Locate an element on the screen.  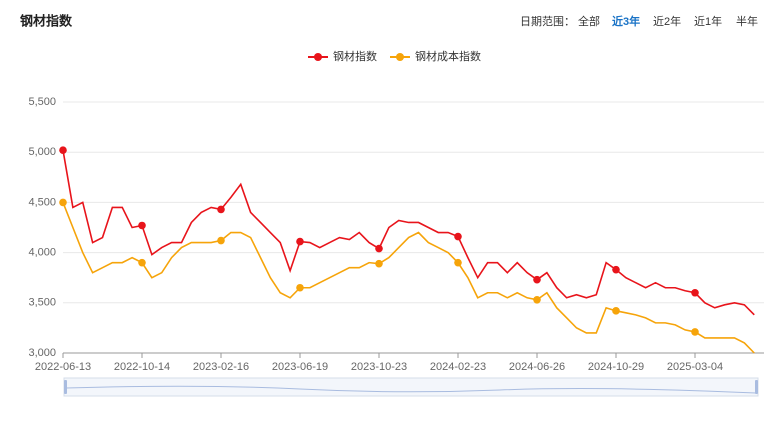
x-tick-label: 2024-02-23 is located at coordinates (458, 367).